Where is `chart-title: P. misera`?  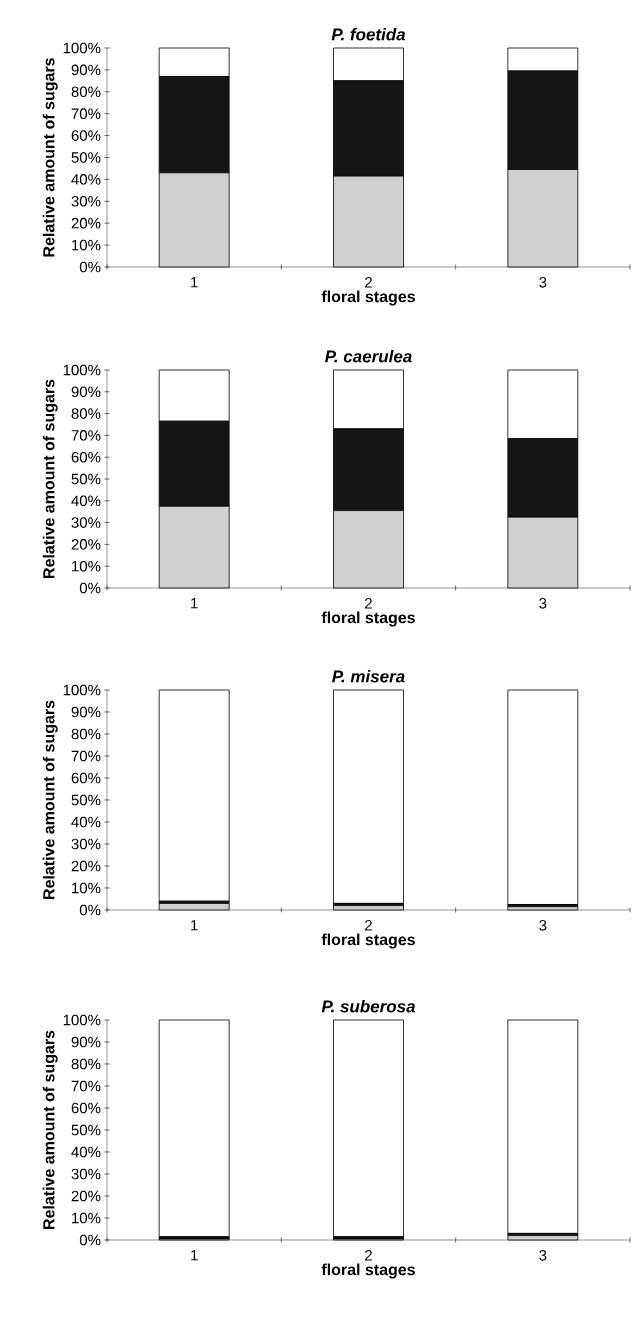
chart-title: P. misera is located at coordinates (368, 676).